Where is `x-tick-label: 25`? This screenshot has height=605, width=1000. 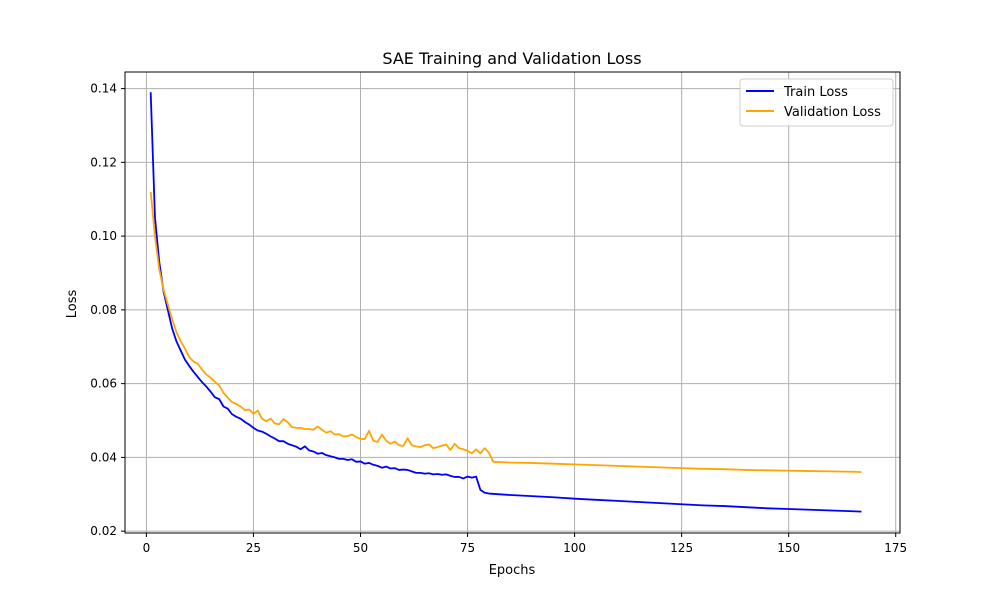
x-tick-label: 25 is located at coordinates (253, 548).